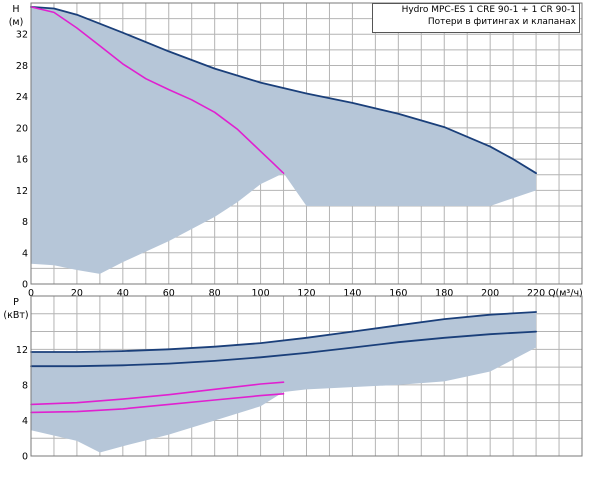 The width and height of the screenshot is (600, 491). I want to click on x-tick-label: 180, so click(444, 293).